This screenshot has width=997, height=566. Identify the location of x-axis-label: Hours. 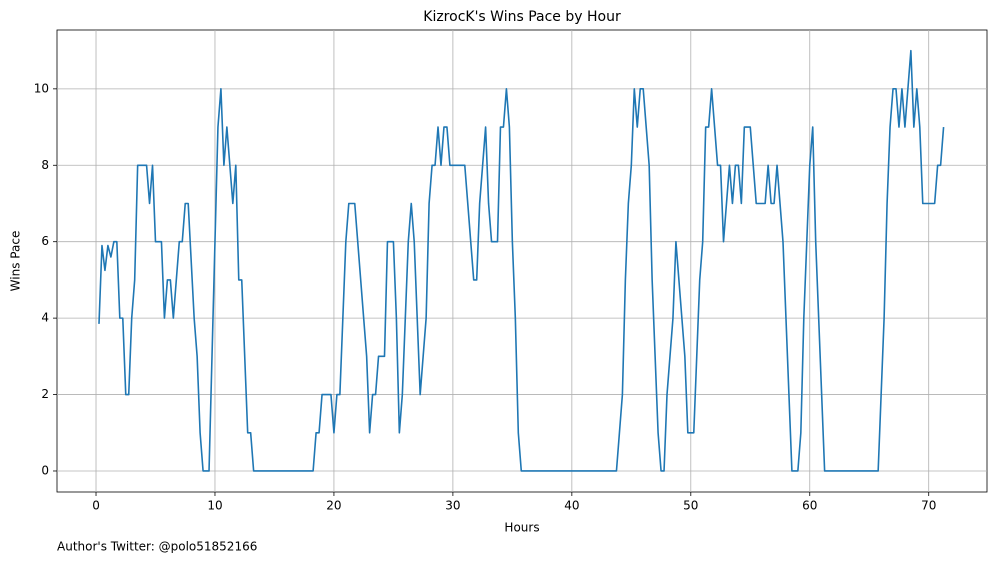
(521, 528).